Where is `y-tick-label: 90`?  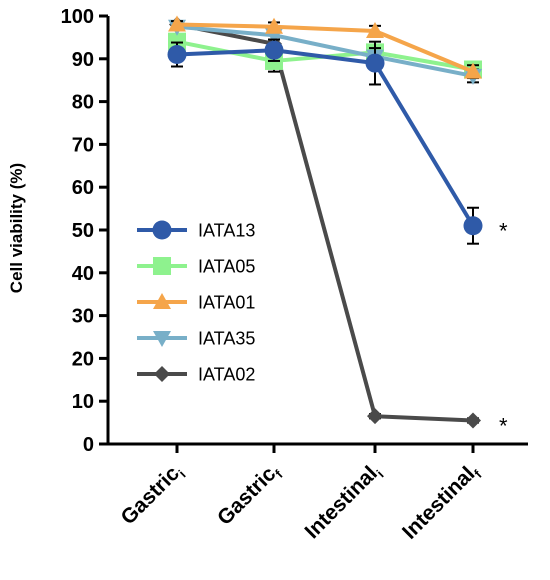
y-tick-label: 90 is located at coordinates (83, 60).